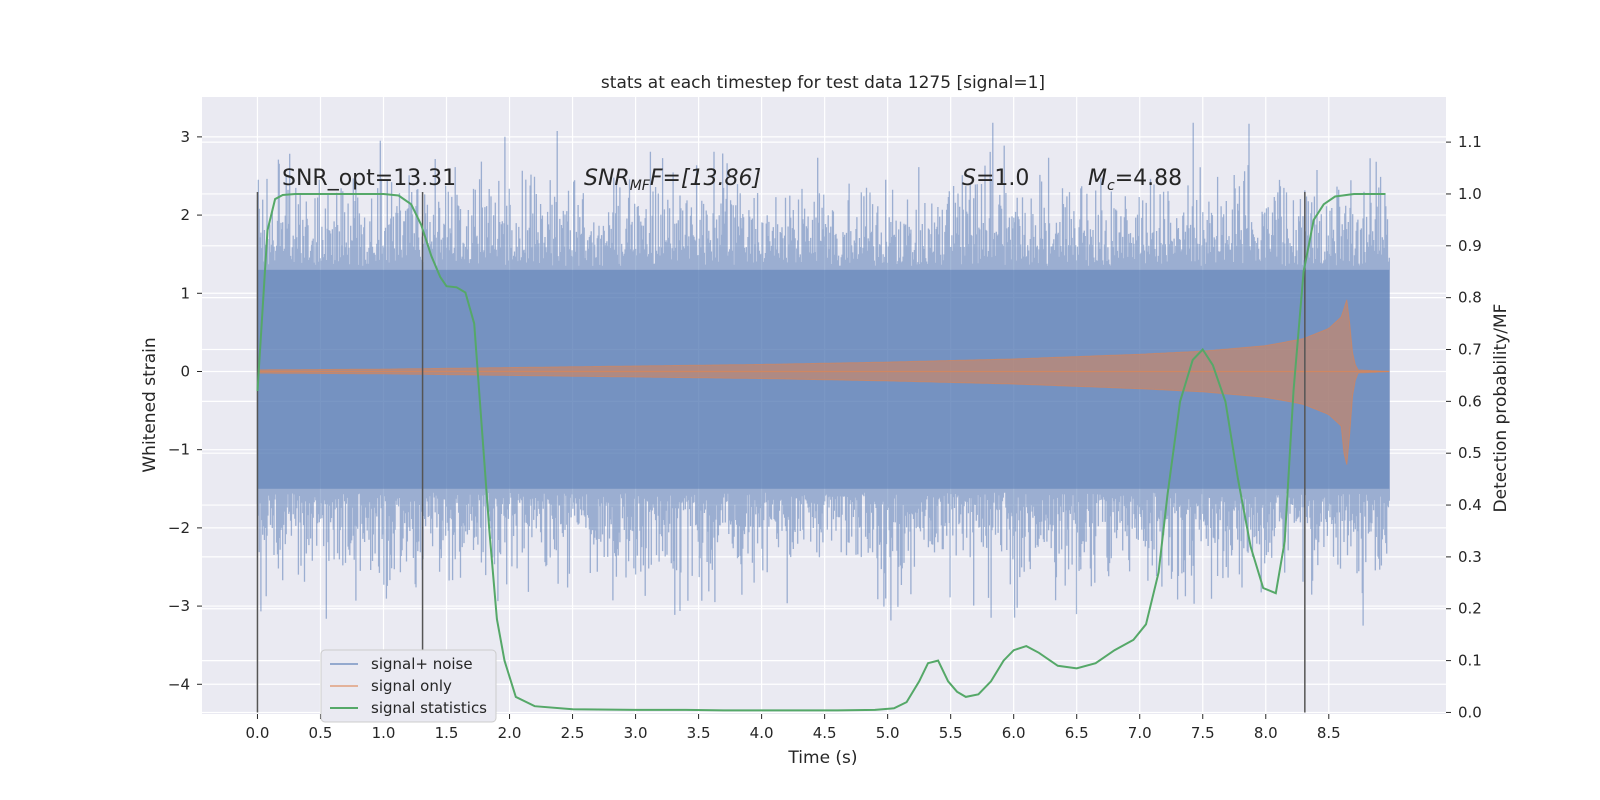  What do you see at coordinates (951, 733) in the screenshot?
I see `x-tick-label: 5.5` at bounding box center [951, 733].